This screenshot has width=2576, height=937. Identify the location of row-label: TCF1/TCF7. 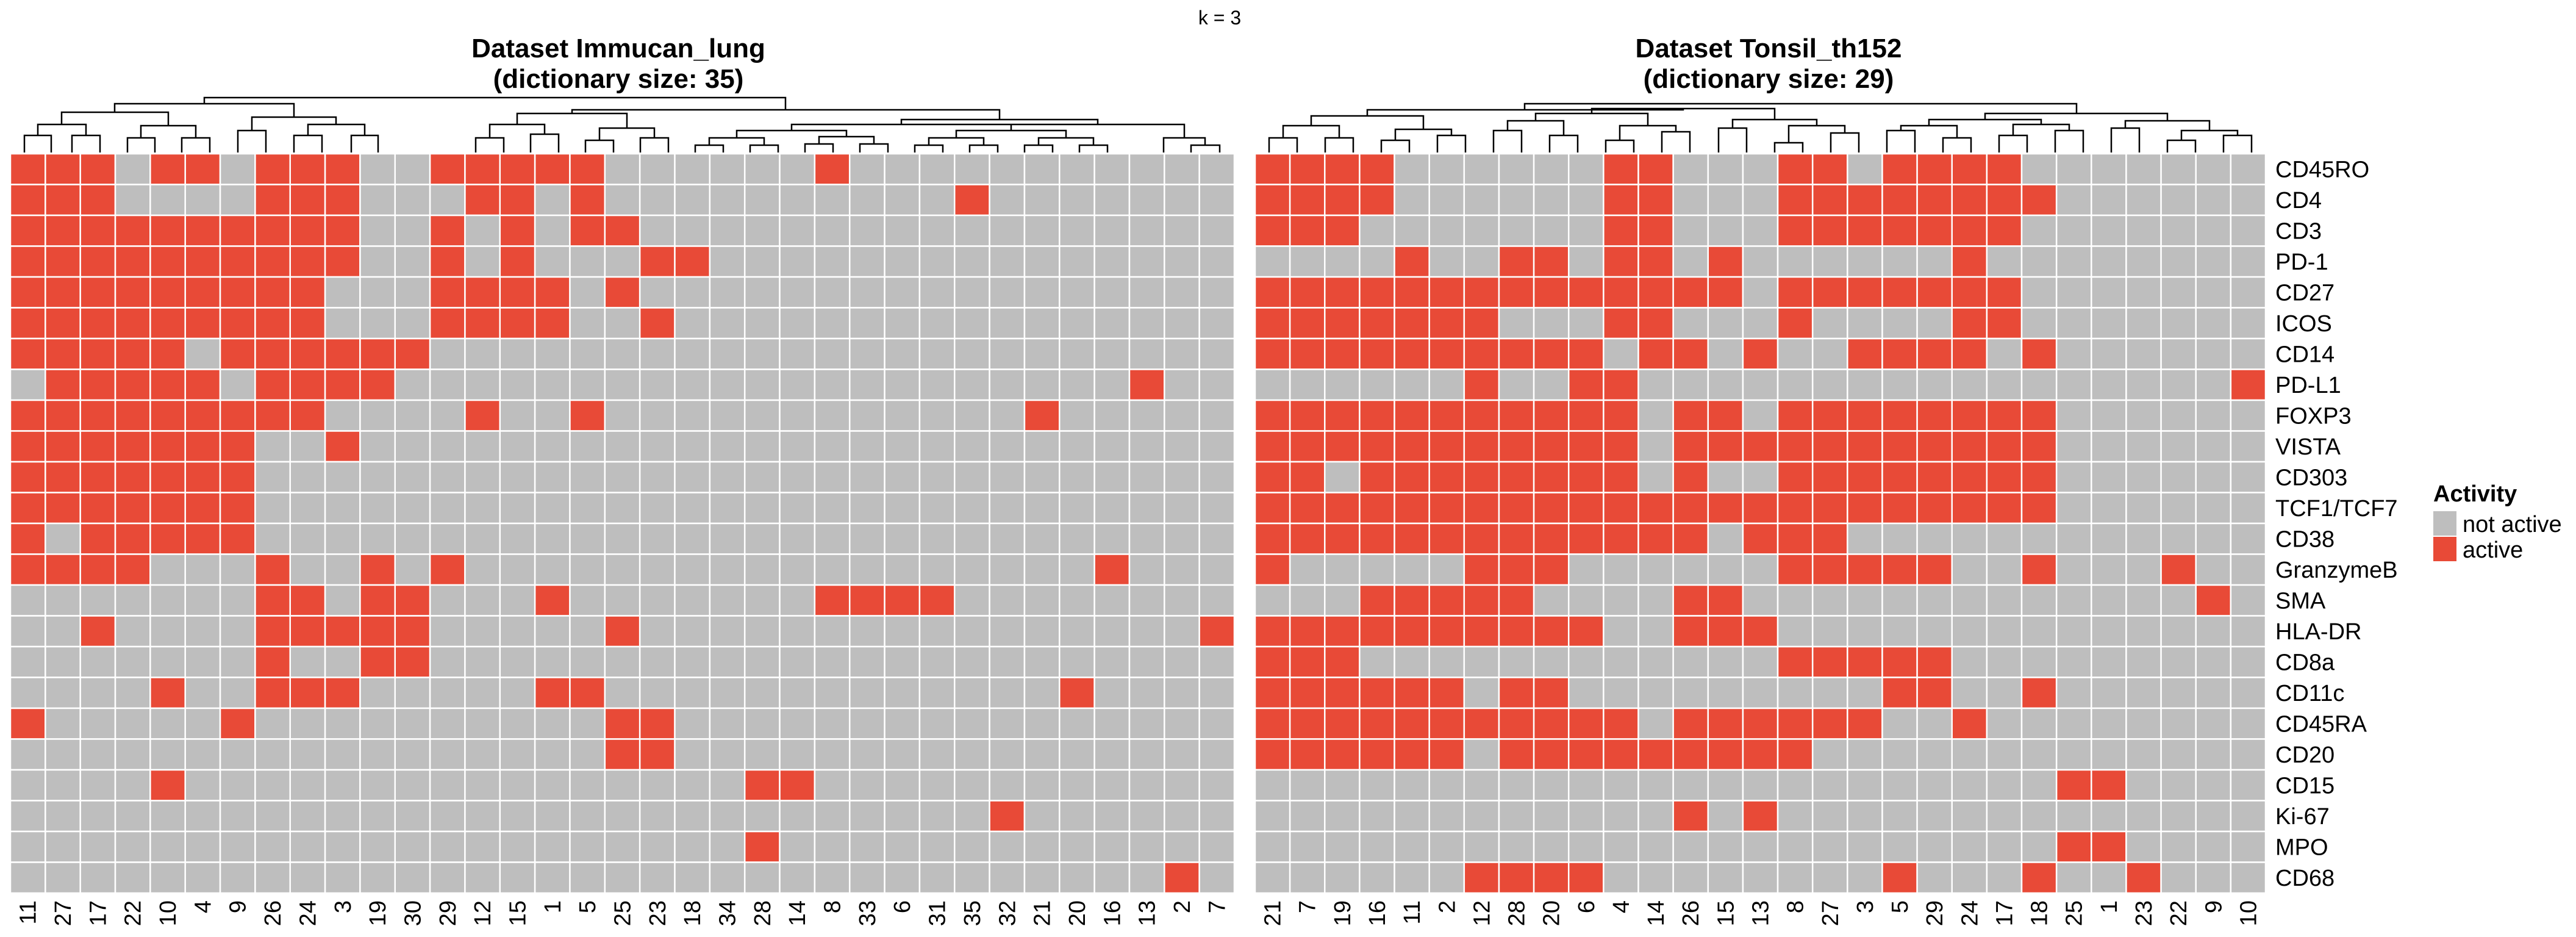
(2336, 509).